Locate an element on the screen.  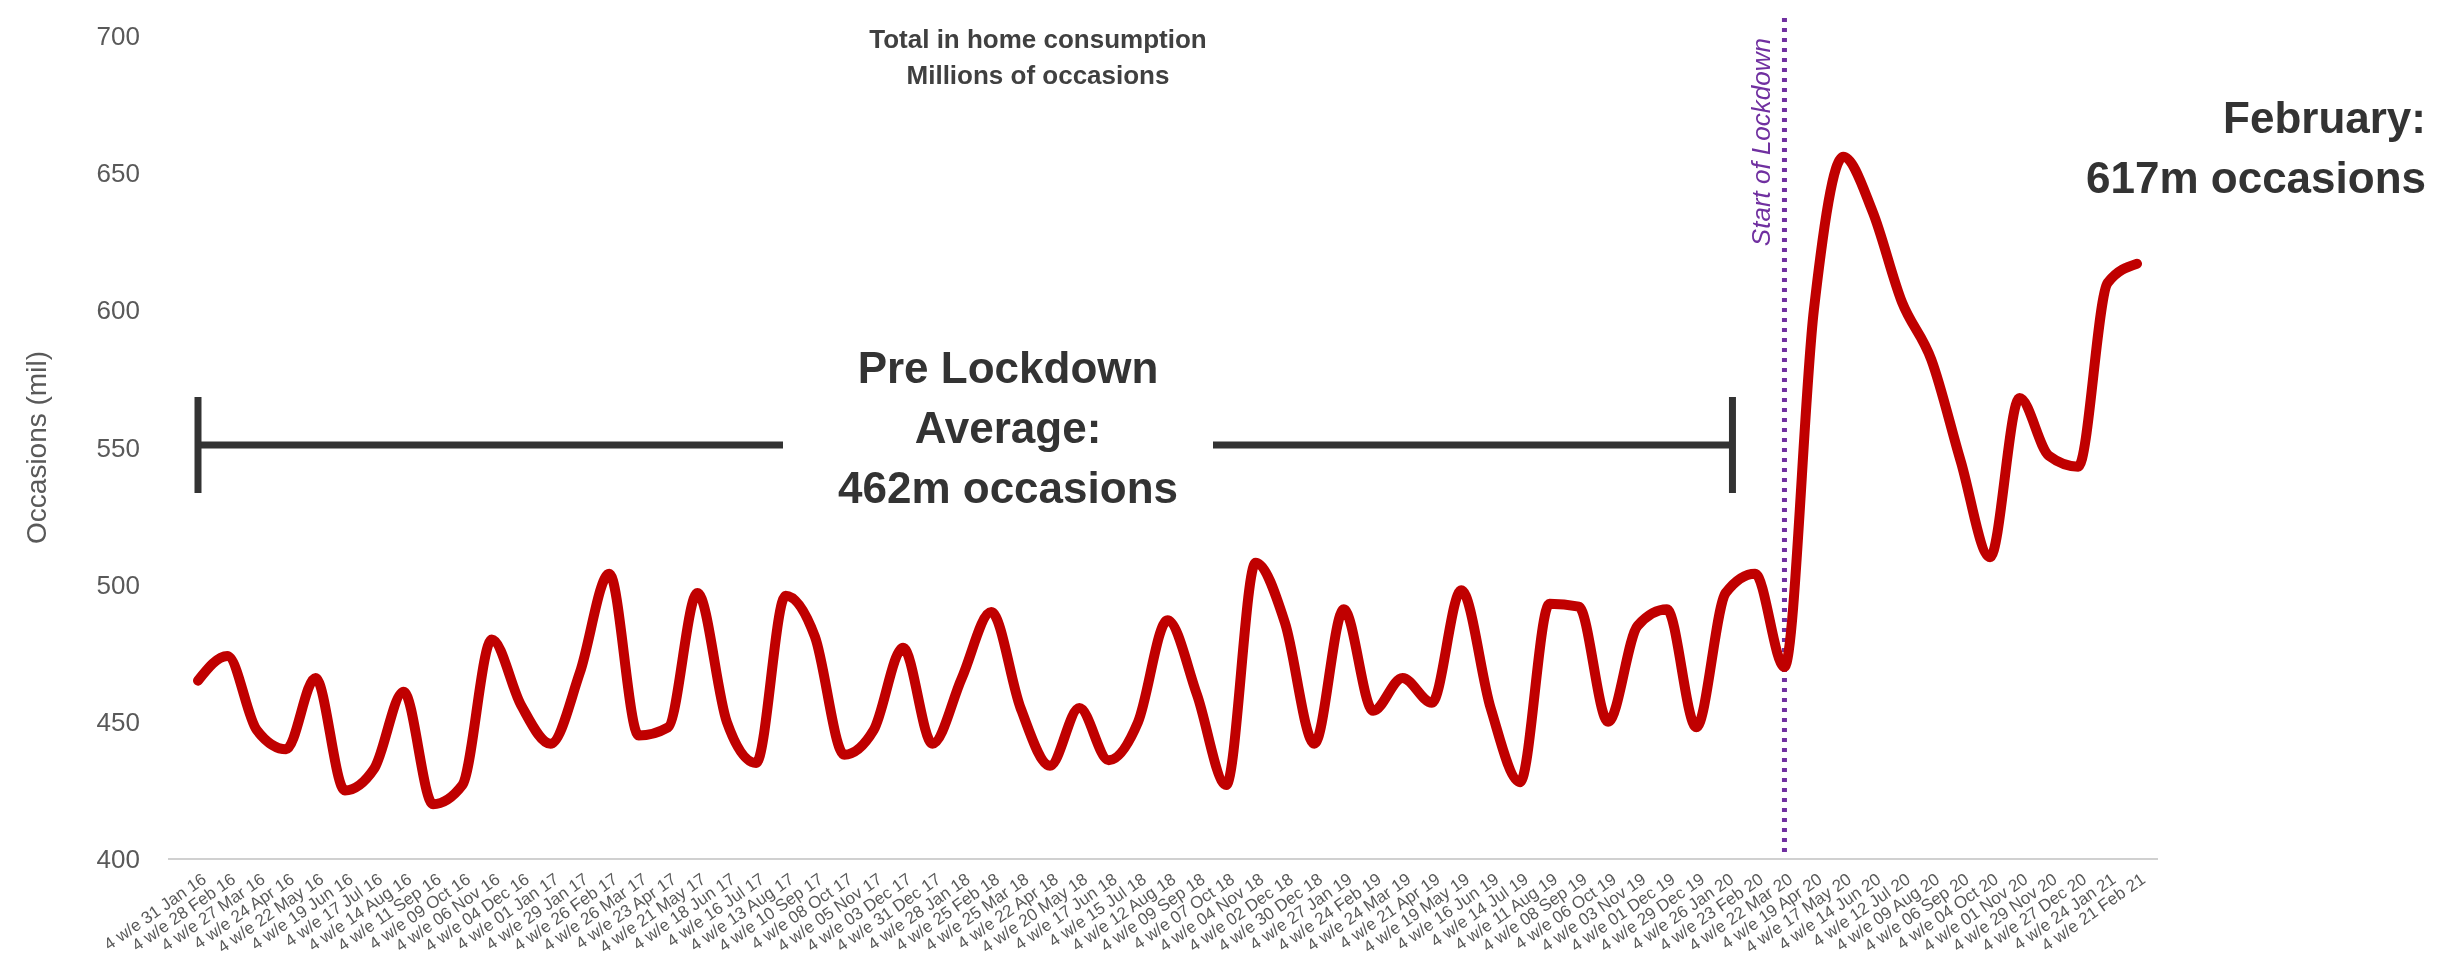
y-tick-label: 650 is located at coordinates (118, 173).